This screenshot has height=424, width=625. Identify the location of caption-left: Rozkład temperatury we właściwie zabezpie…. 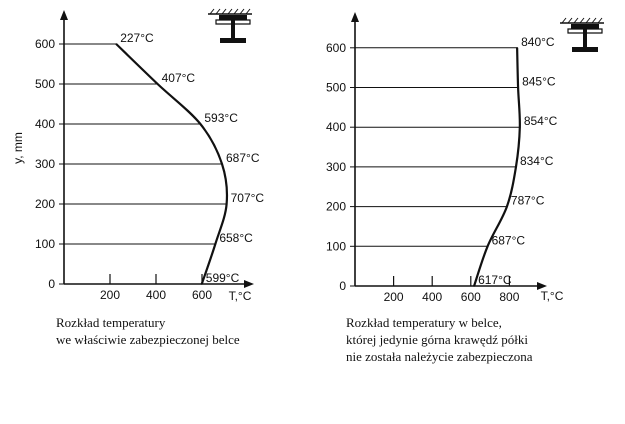
(148, 331).